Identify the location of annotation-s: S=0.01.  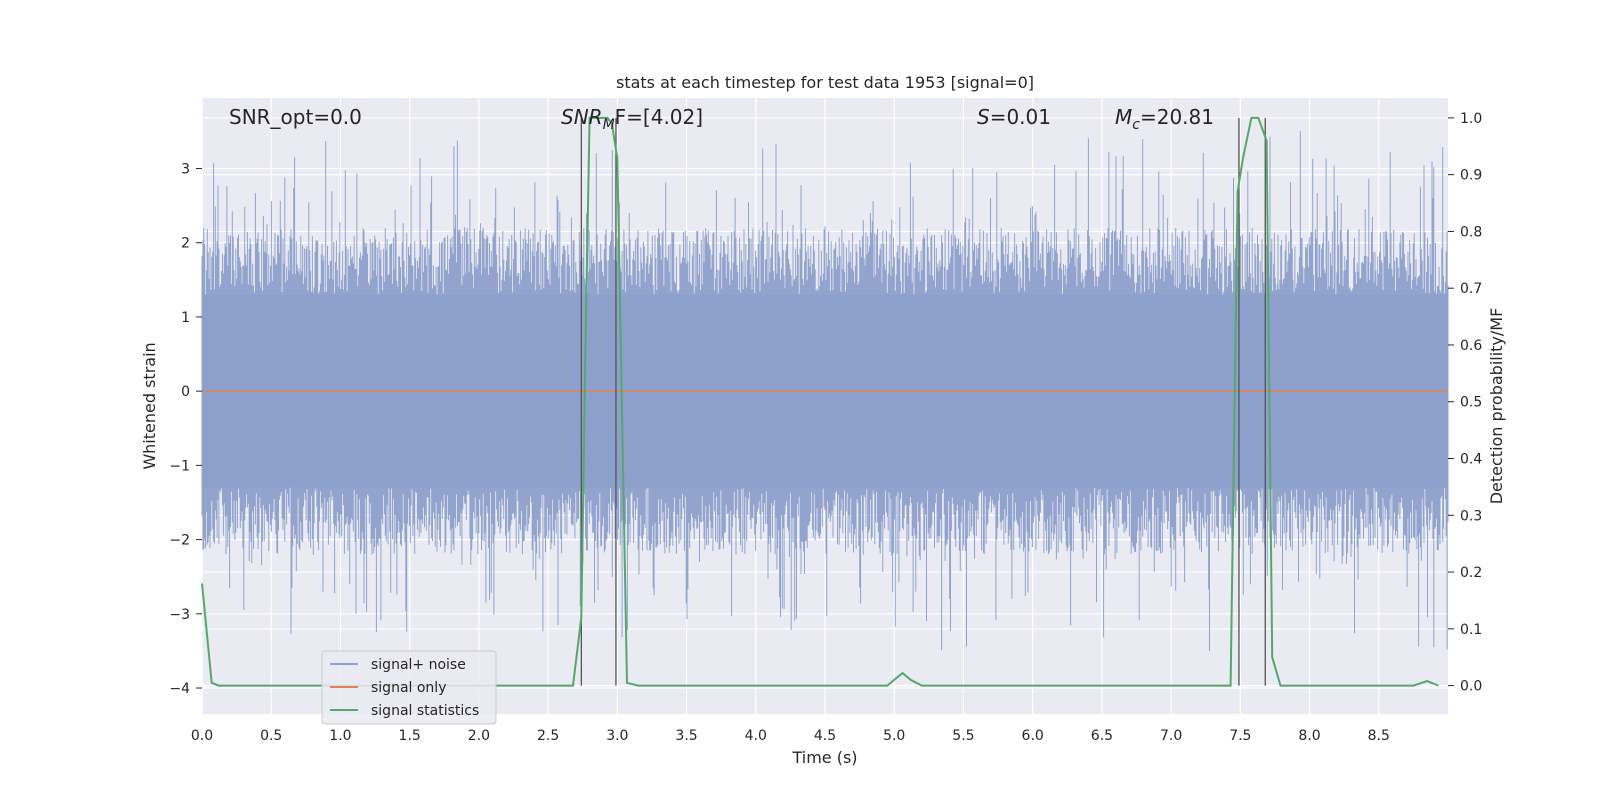
(1014, 117).